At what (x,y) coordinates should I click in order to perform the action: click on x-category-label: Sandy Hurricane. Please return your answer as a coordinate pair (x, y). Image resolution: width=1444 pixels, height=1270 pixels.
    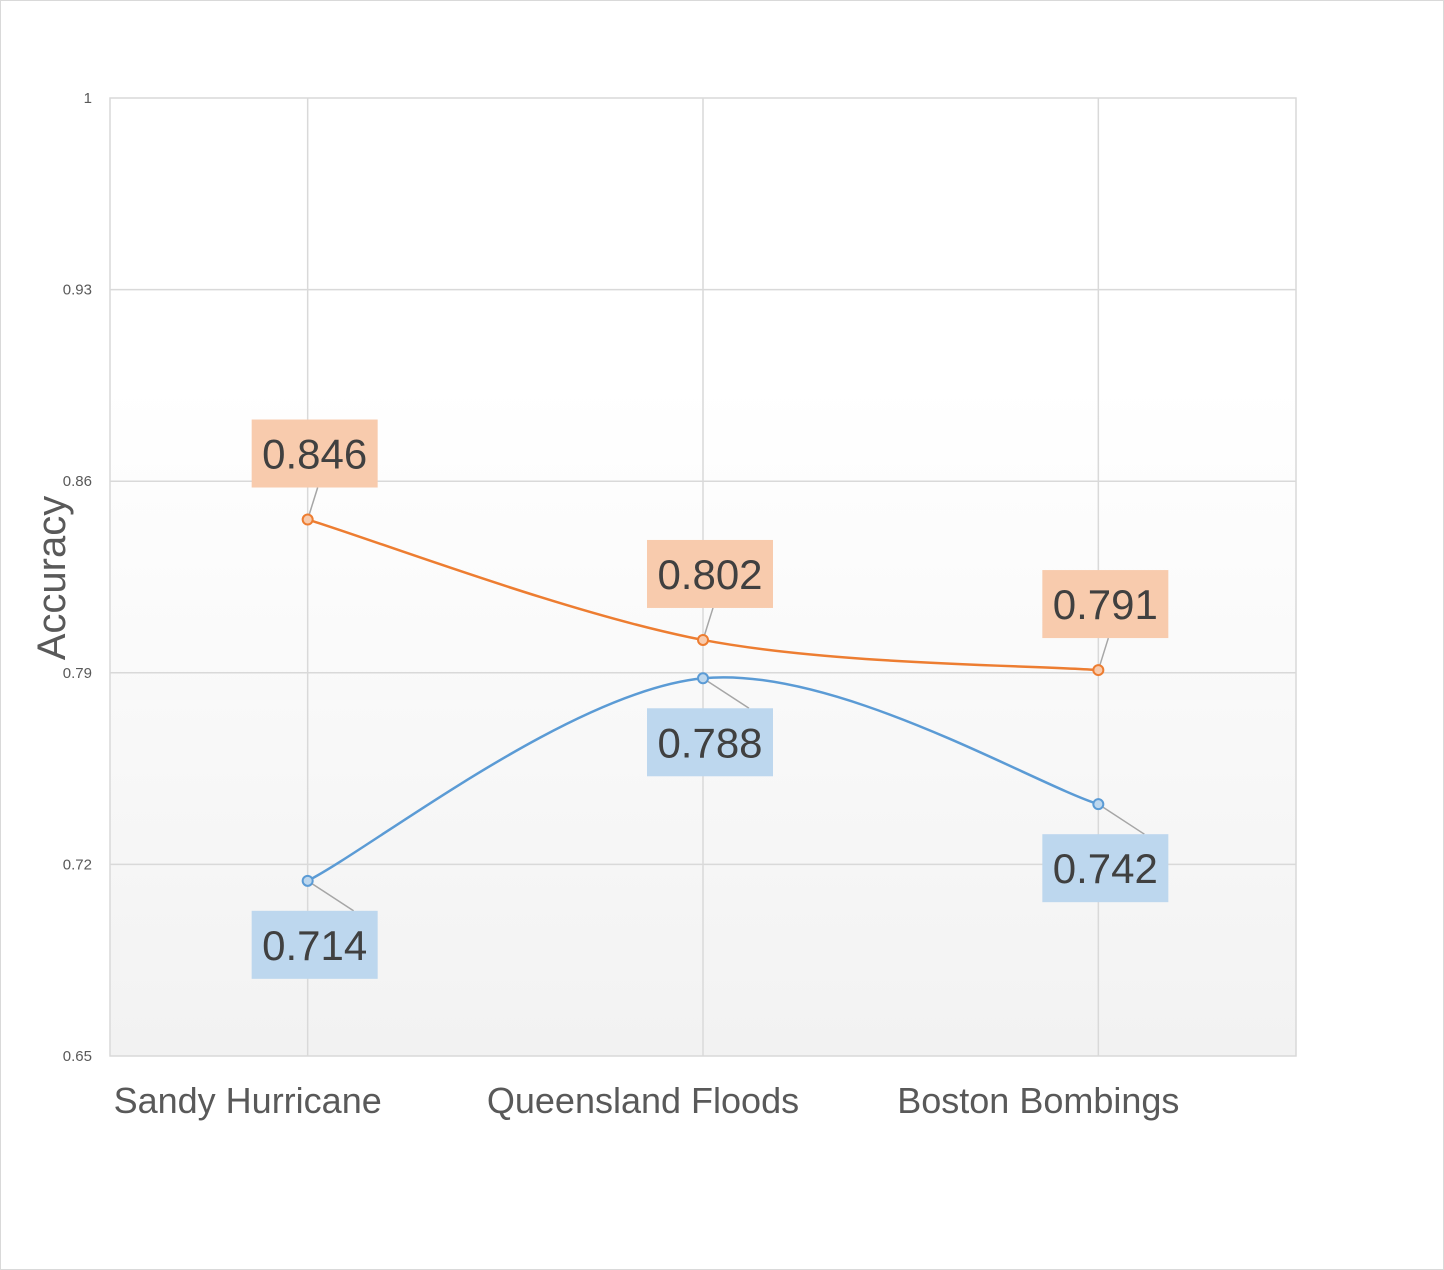
    Looking at the image, I should click on (248, 1100).